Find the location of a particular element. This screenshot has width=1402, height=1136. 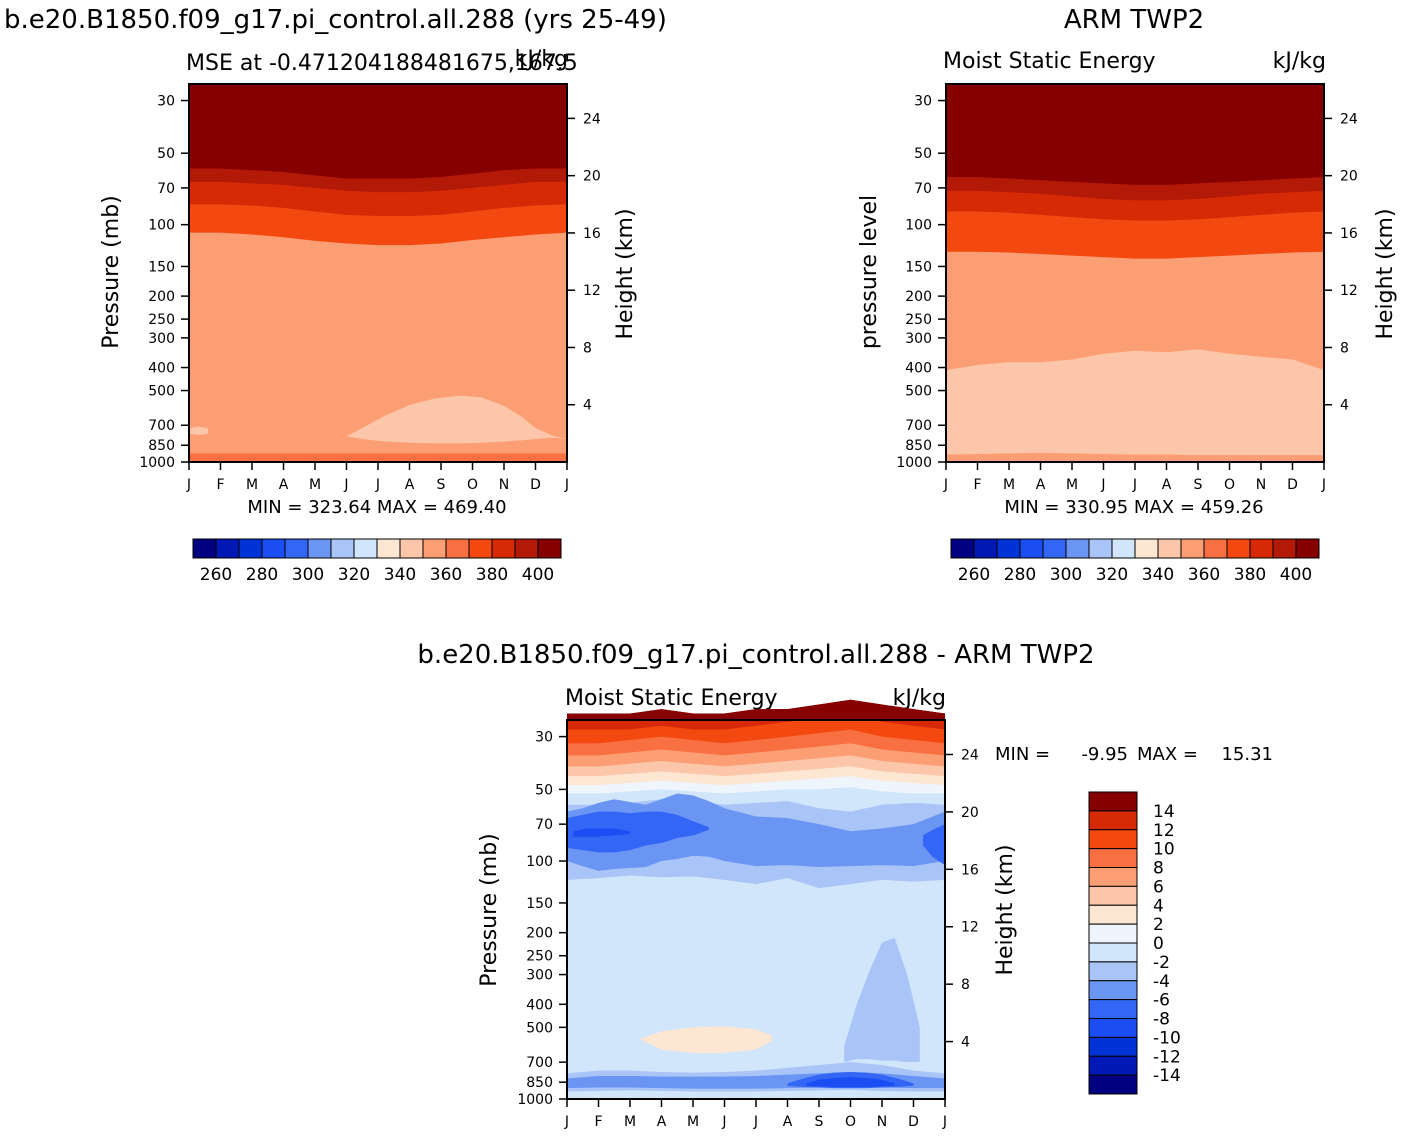

obs-colorbar-label: 340 is located at coordinates (1158, 575).